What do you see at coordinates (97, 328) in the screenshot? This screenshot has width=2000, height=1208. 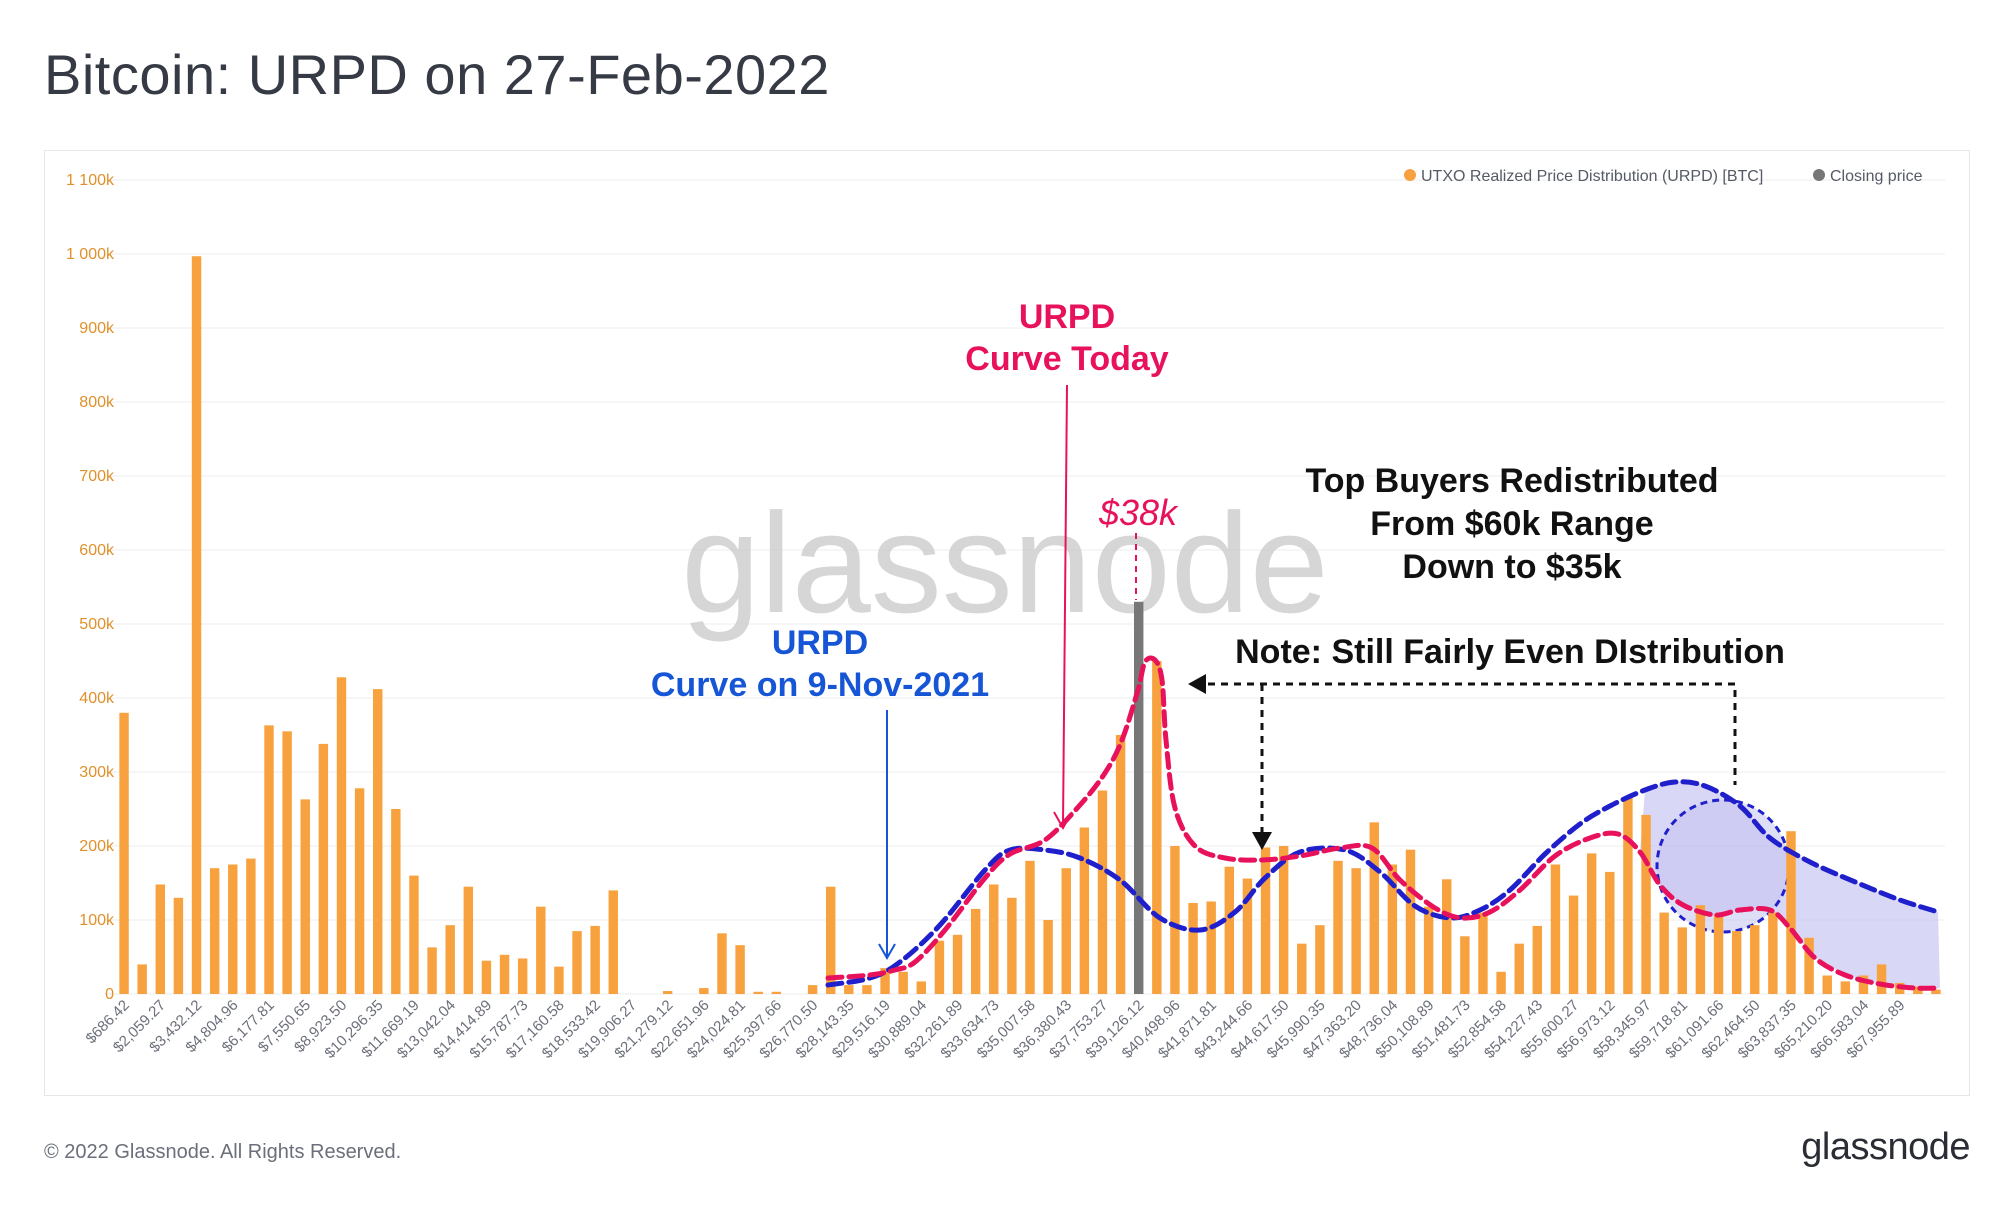 I see `y-tick-label: 900k` at bounding box center [97, 328].